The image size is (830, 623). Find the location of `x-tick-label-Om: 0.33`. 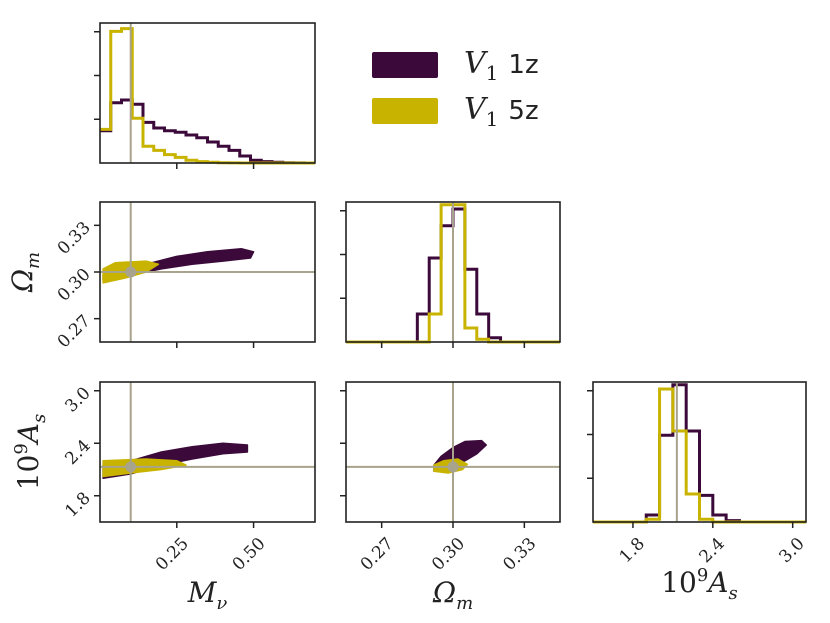

x-tick-label-Om: 0.33 is located at coordinates (519, 554).